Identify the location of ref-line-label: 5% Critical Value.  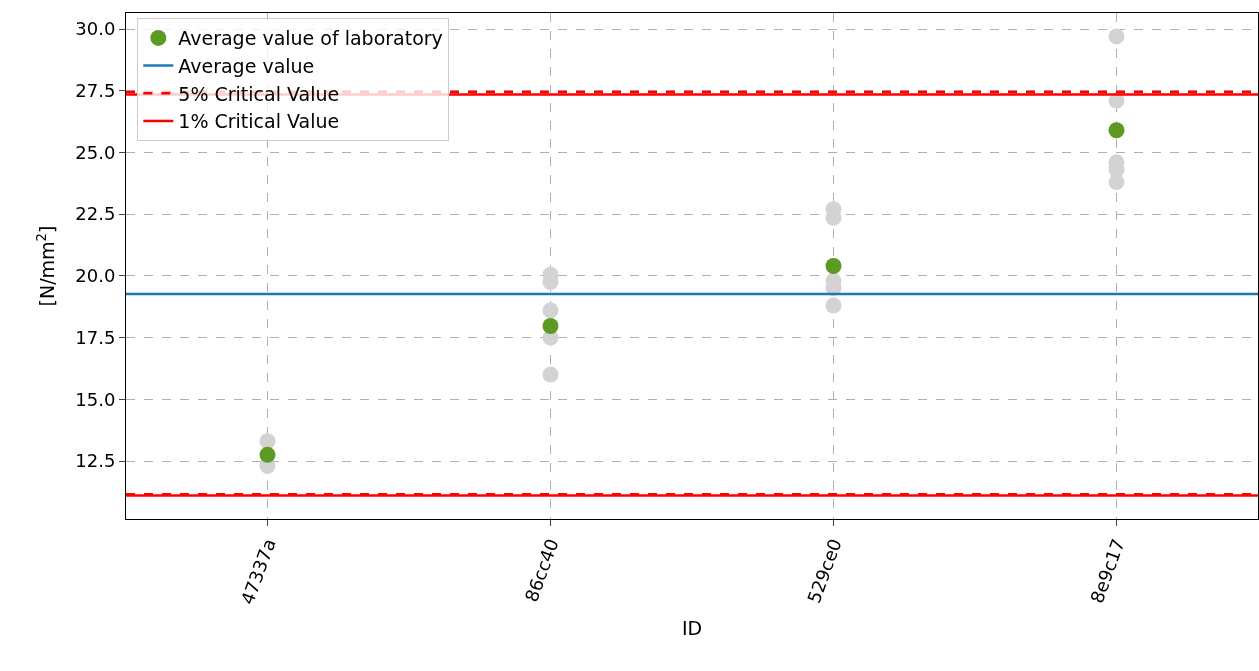
(259, 93).